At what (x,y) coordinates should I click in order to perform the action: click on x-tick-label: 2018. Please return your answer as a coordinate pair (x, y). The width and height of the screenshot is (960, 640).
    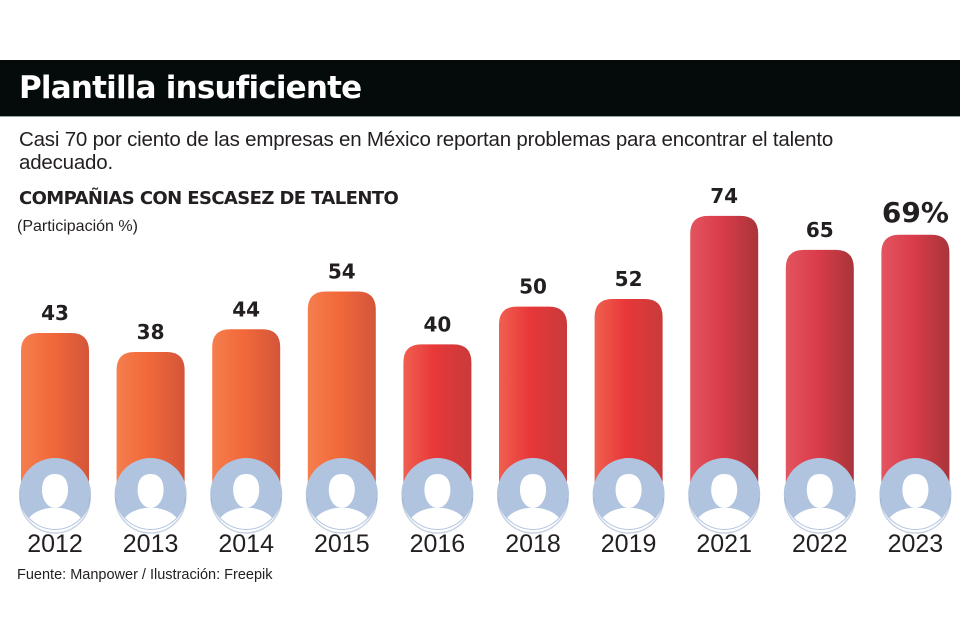
    Looking at the image, I should click on (533, 544).